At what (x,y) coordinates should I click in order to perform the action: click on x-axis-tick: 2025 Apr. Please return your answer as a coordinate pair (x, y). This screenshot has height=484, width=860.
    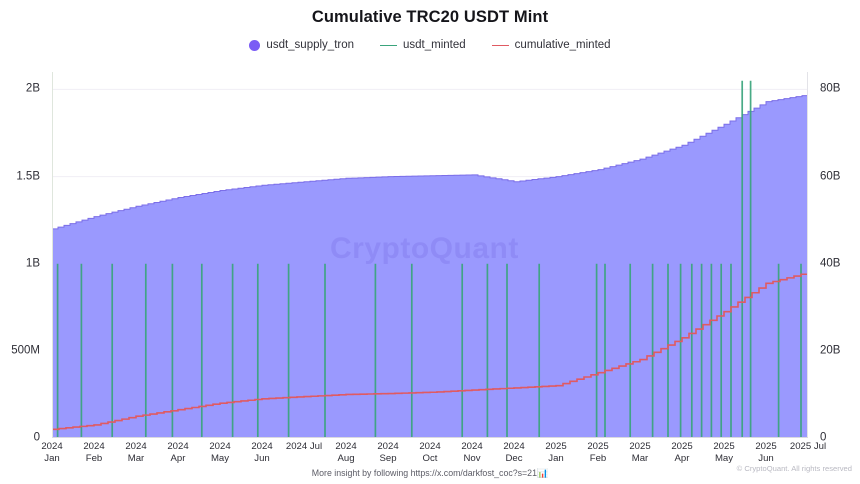
    Looking at the image, I should click on (682, 452).